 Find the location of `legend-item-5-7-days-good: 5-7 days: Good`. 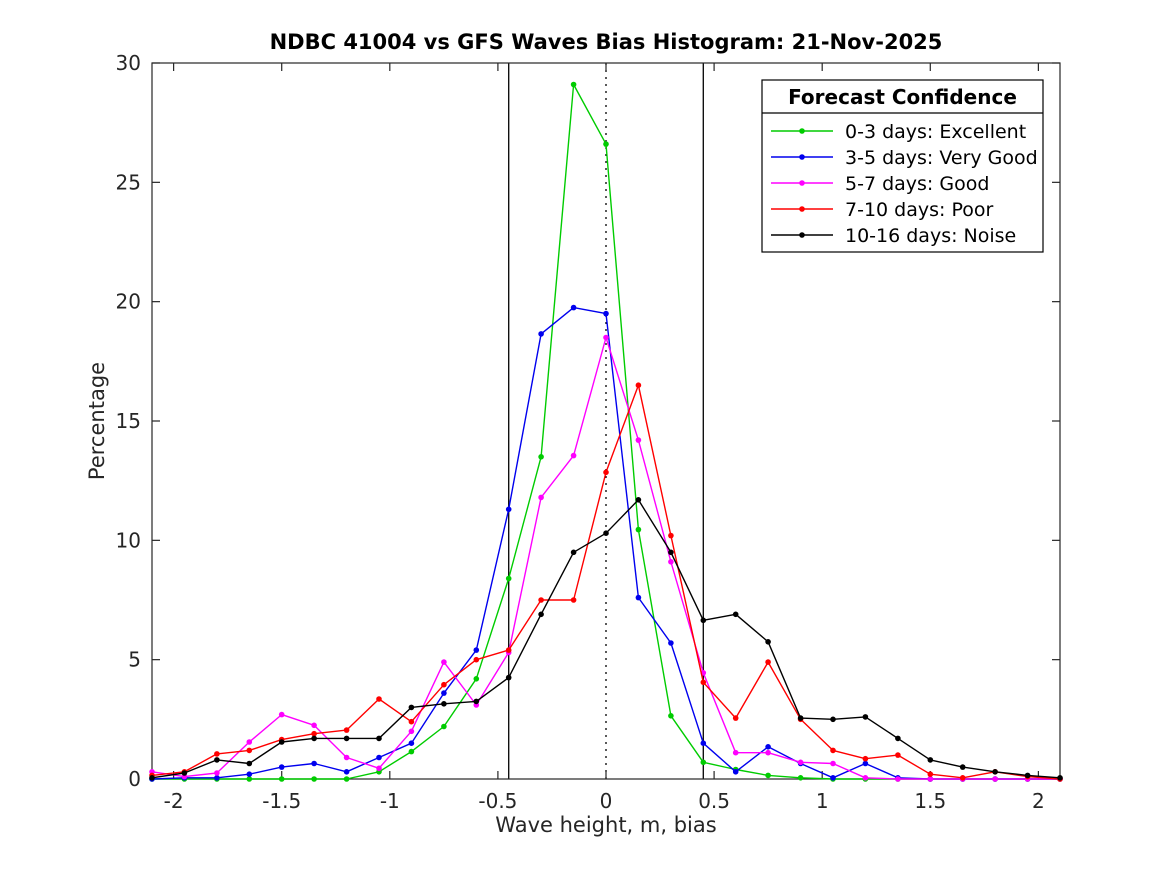

legend-item-5-7-days-good: 5-7 days: Good is located at coordinates (880, 184).